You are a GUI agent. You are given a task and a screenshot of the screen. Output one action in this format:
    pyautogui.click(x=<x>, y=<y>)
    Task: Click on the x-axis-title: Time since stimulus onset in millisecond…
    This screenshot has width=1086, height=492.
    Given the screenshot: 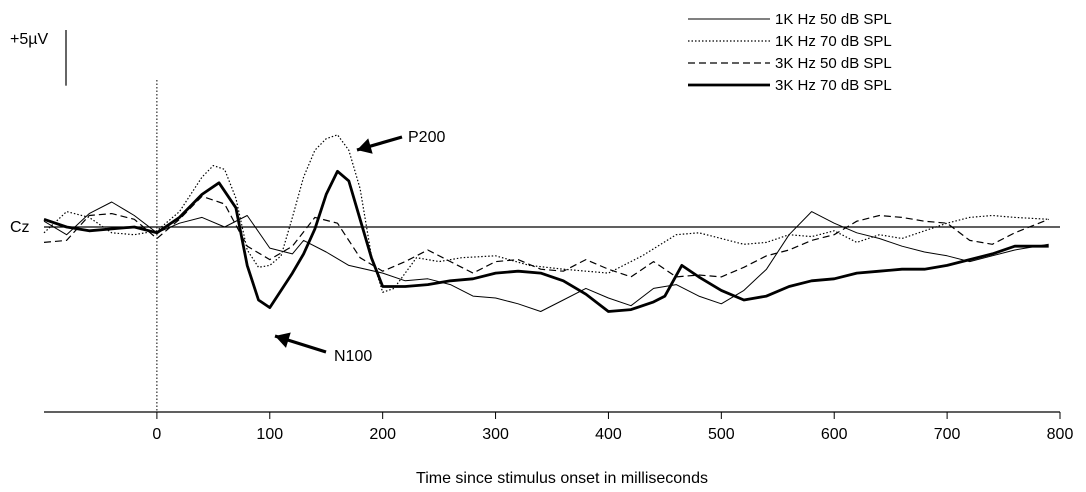 What is the action you would take?
    pyautogui.click(x=562, y=478)
    